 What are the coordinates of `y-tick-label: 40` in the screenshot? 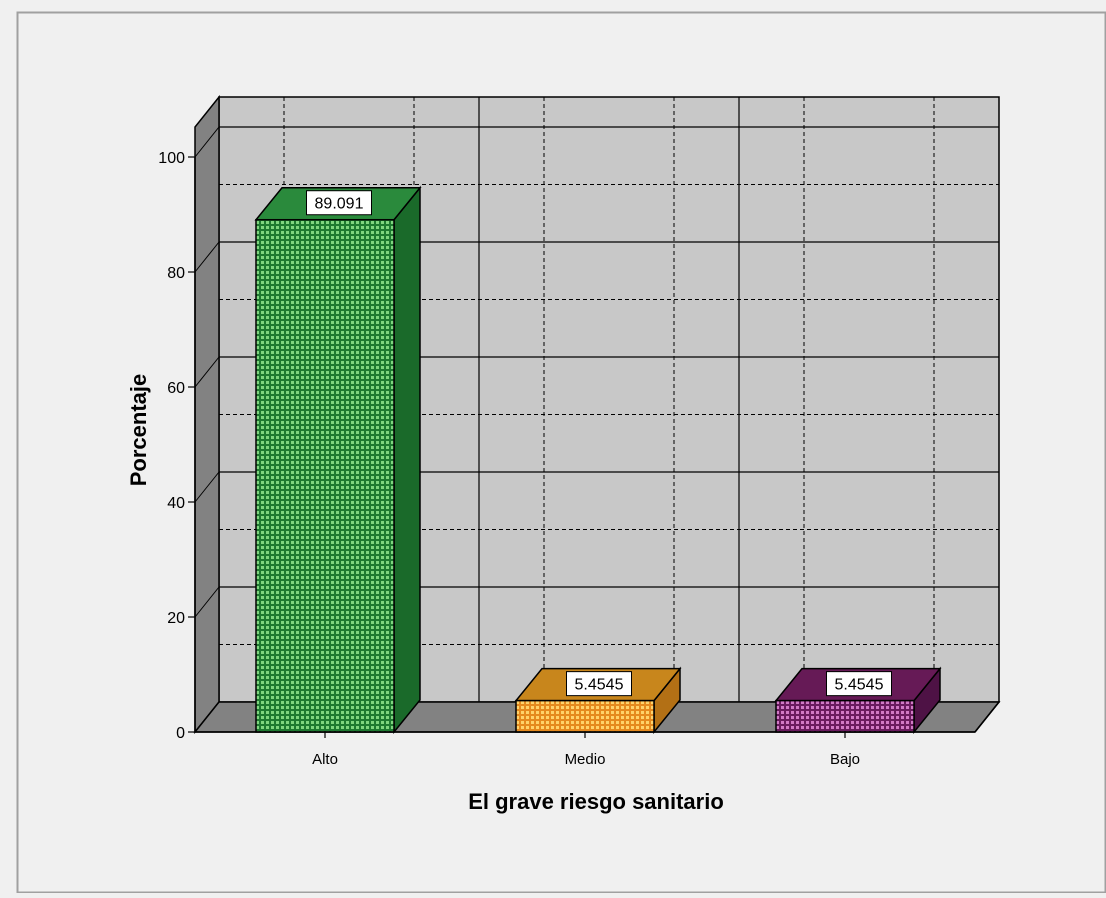 It's located at (176, 503).